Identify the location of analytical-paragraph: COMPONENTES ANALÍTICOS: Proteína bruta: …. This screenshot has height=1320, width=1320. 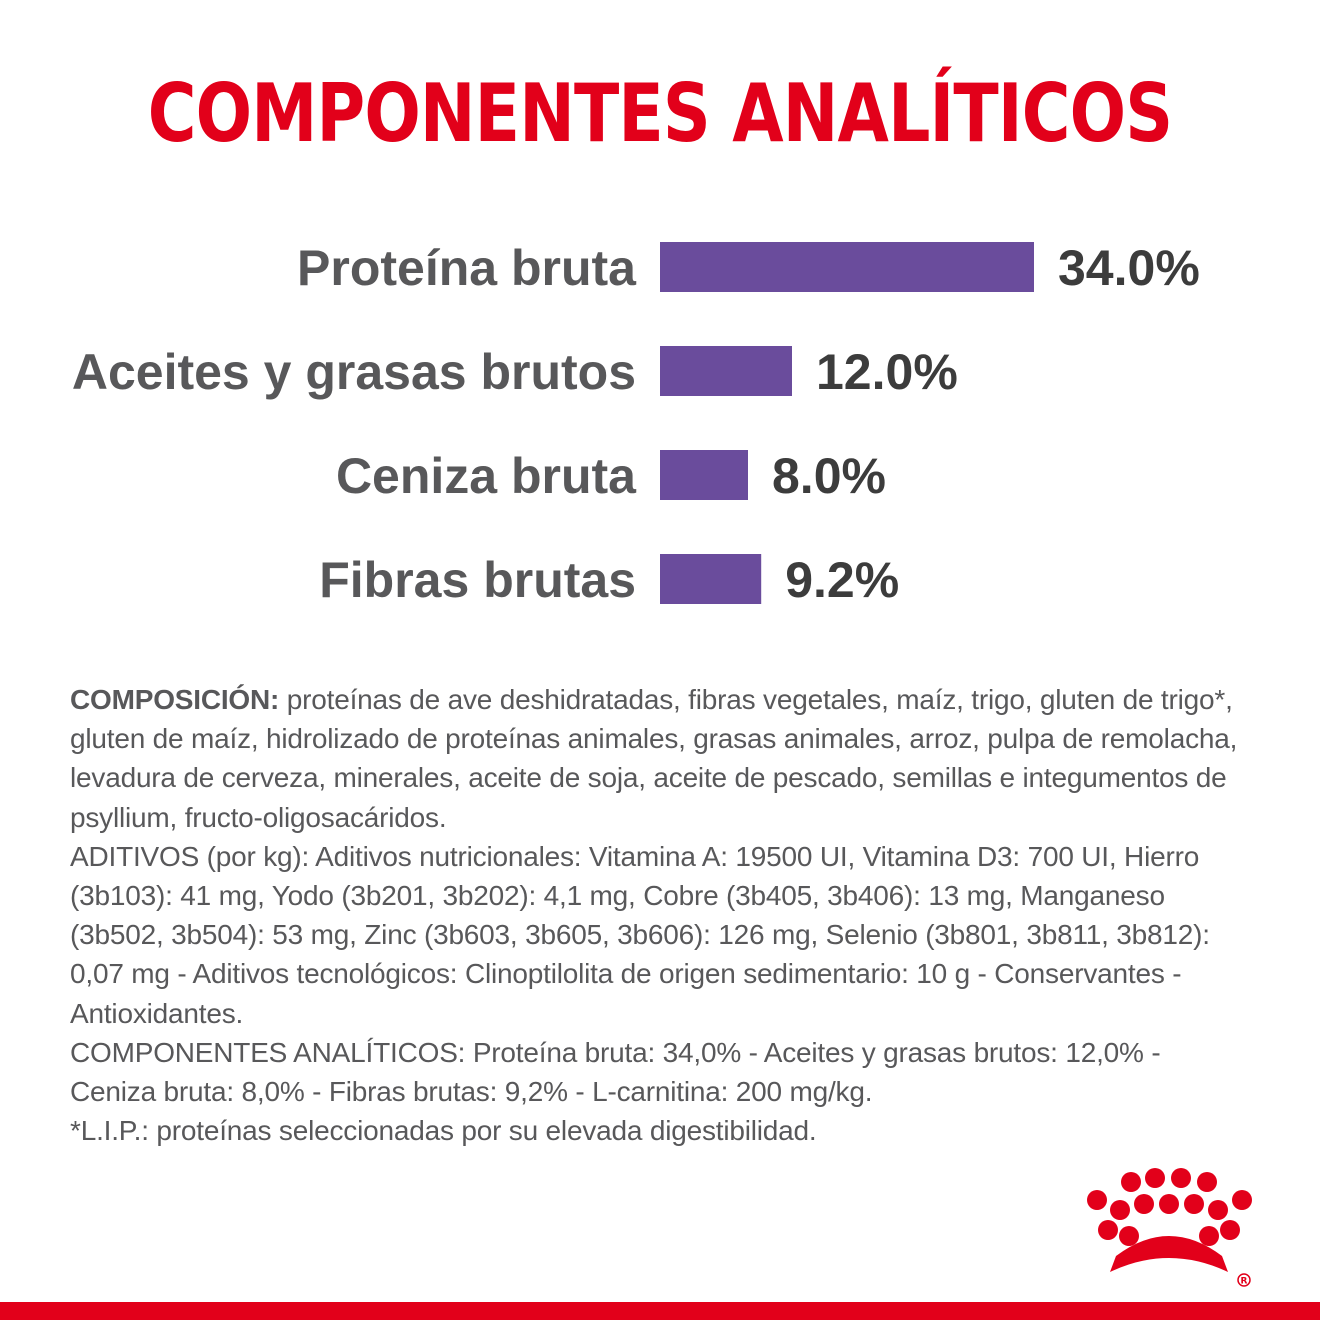
(615, 1072).